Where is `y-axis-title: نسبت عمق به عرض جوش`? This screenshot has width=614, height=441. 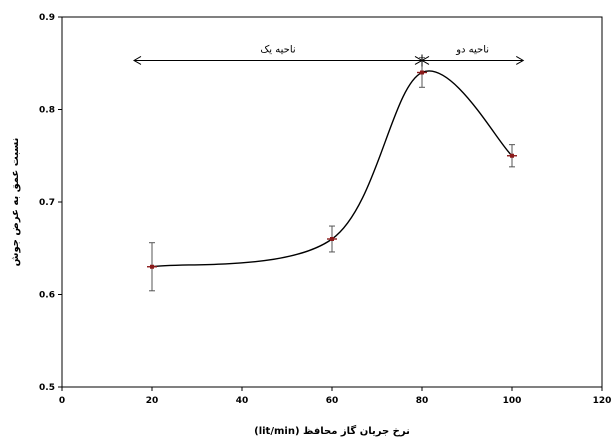 y-axis-title: نسبت عمق به عرض جوش is located at coordinates (15, 202).